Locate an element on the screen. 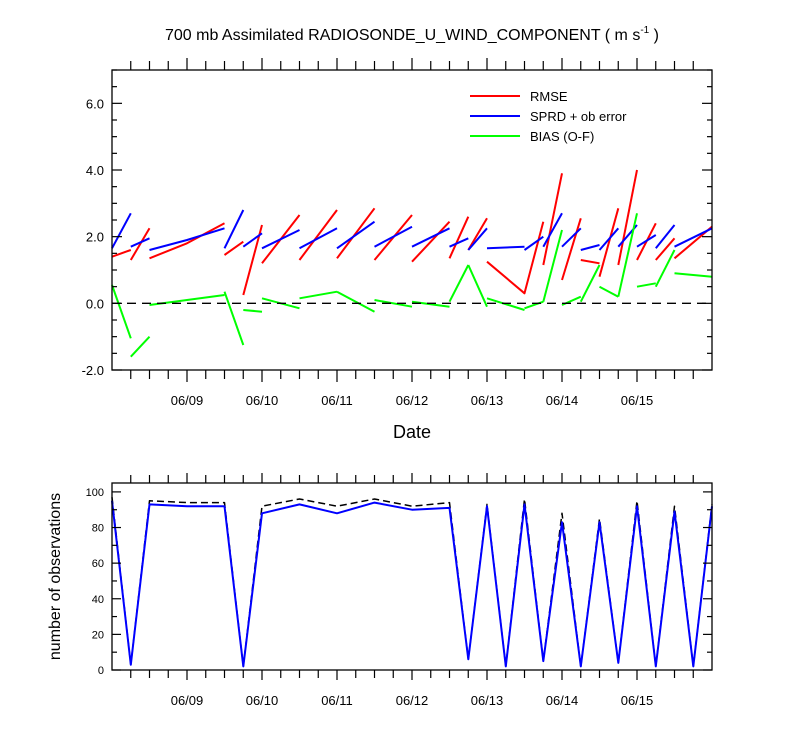 Image resolution: width=800 pixels, height=750 pixels. y-tick-label: 0 is located at coordinates (101, 671).